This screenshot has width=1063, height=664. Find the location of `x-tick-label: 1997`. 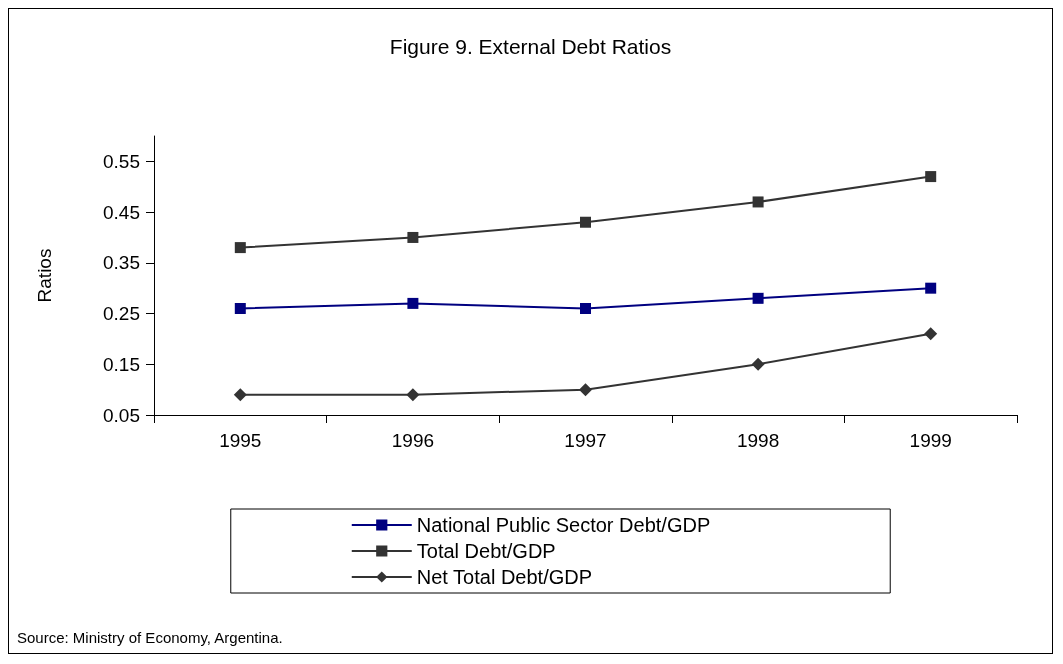

x-tick-label: 1997 is located at coordinates (585, 440).